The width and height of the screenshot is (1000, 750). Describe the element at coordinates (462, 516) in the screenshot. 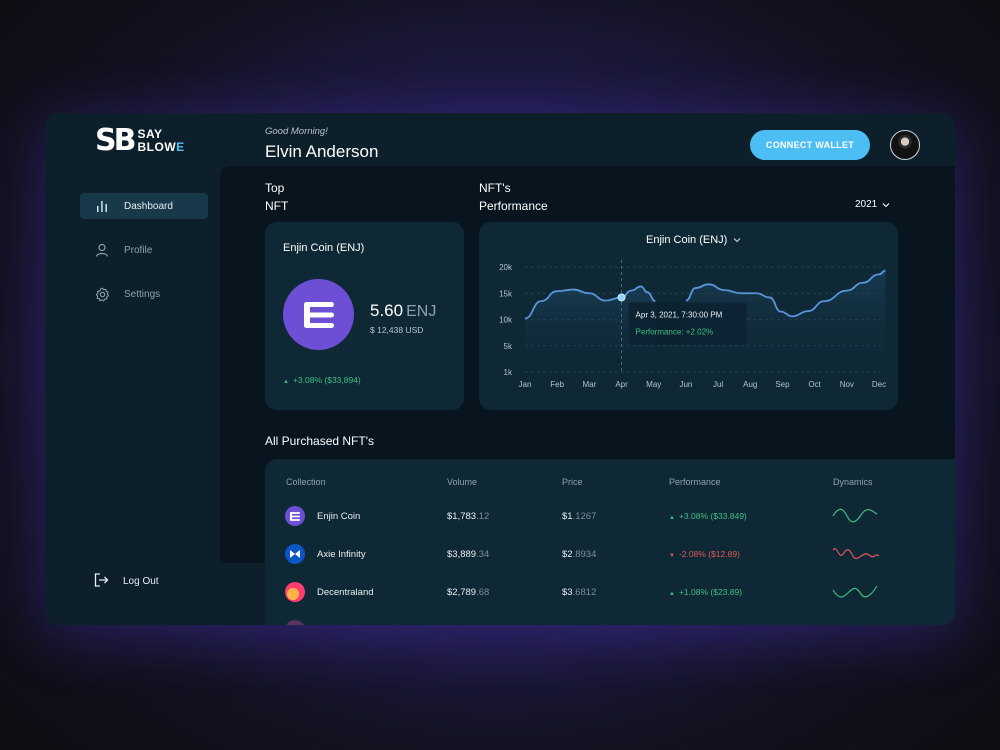

I see `volume-main: $1,783` at that location.